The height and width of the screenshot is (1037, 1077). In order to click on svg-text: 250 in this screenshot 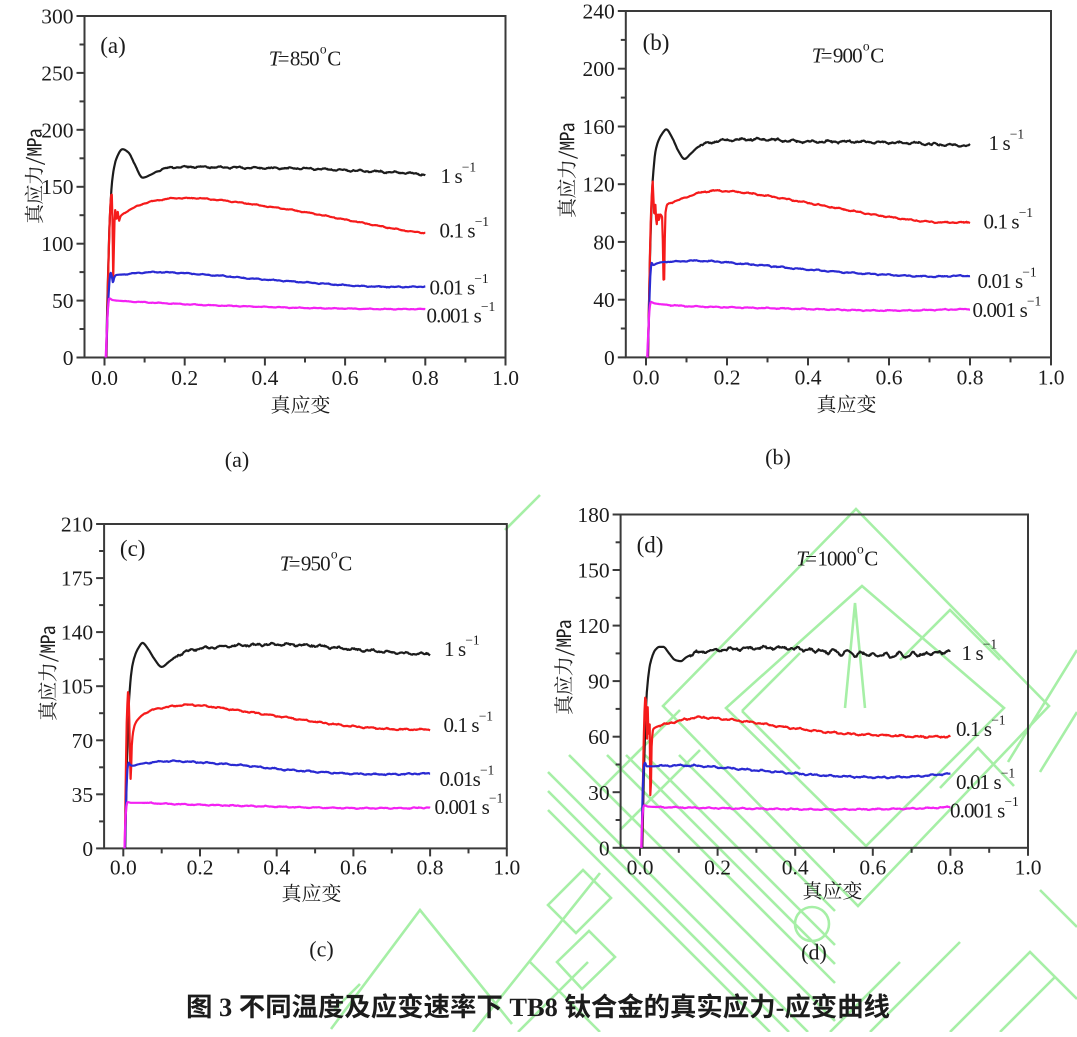, I will do `click(57, 73)`.